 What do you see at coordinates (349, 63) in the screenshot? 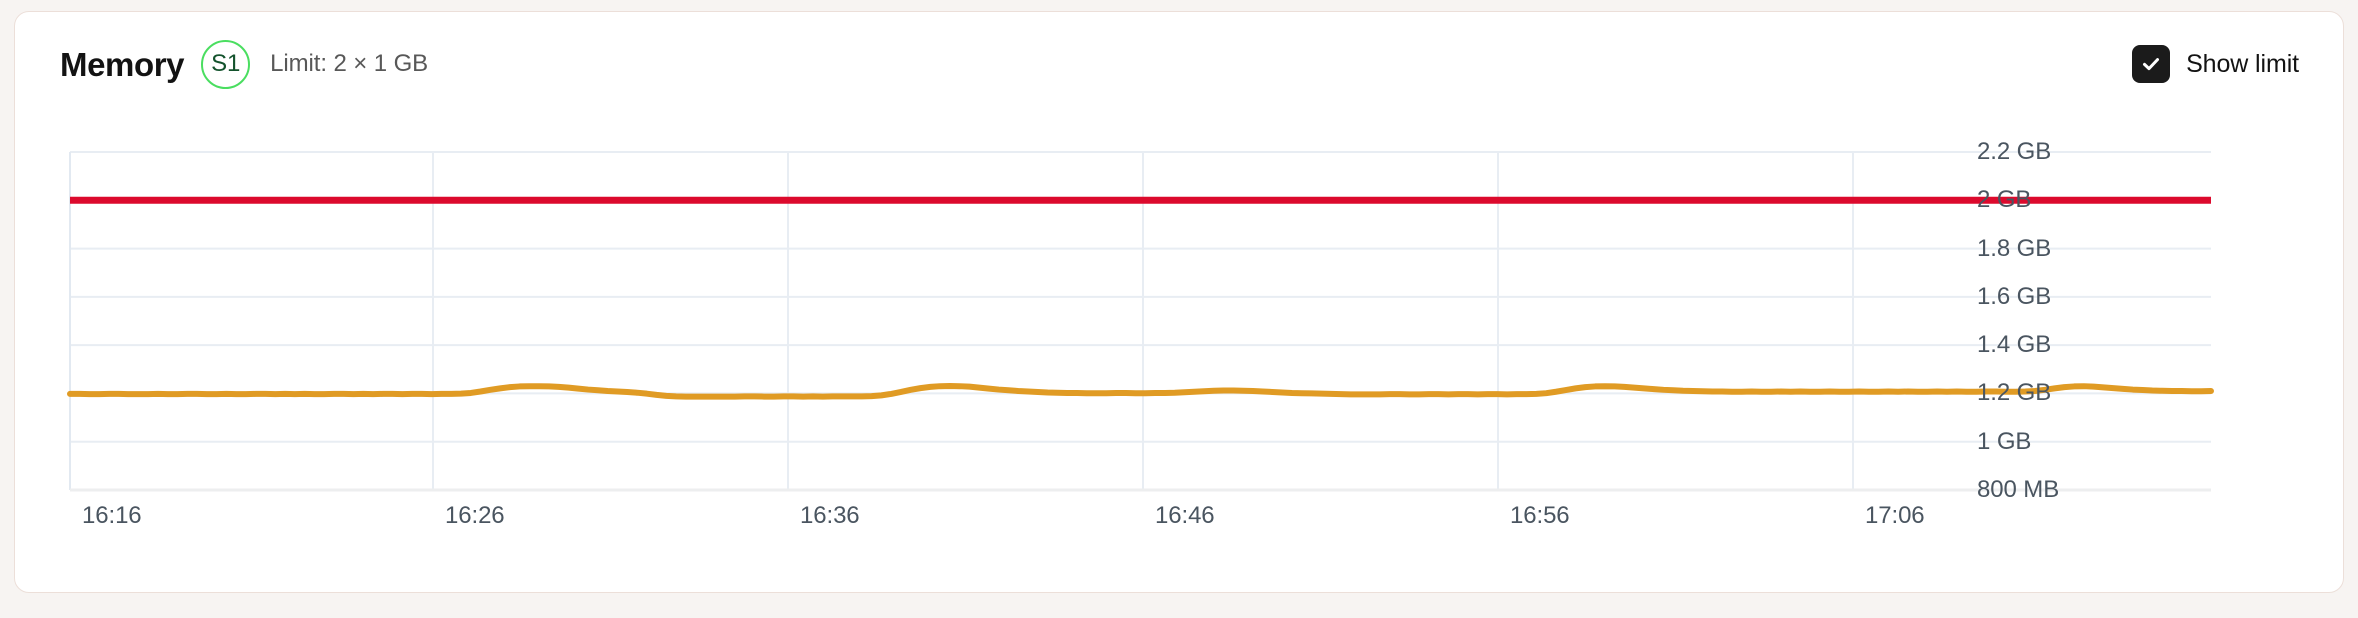
I see `limit-description: Limit: 2 × 1 GB` at bounding box center [349, 63].